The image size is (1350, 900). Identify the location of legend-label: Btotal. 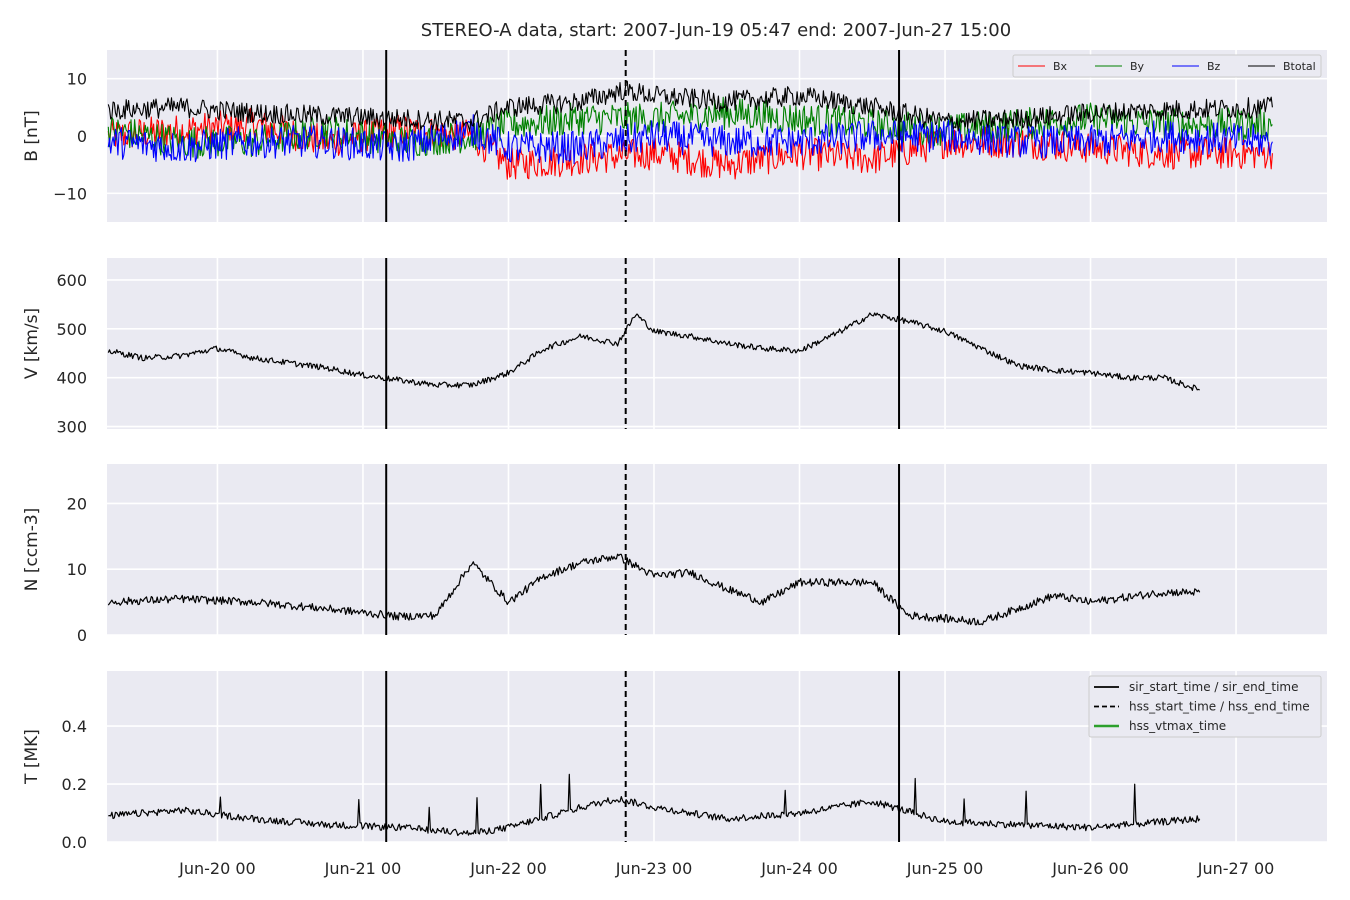
(1299, 66).